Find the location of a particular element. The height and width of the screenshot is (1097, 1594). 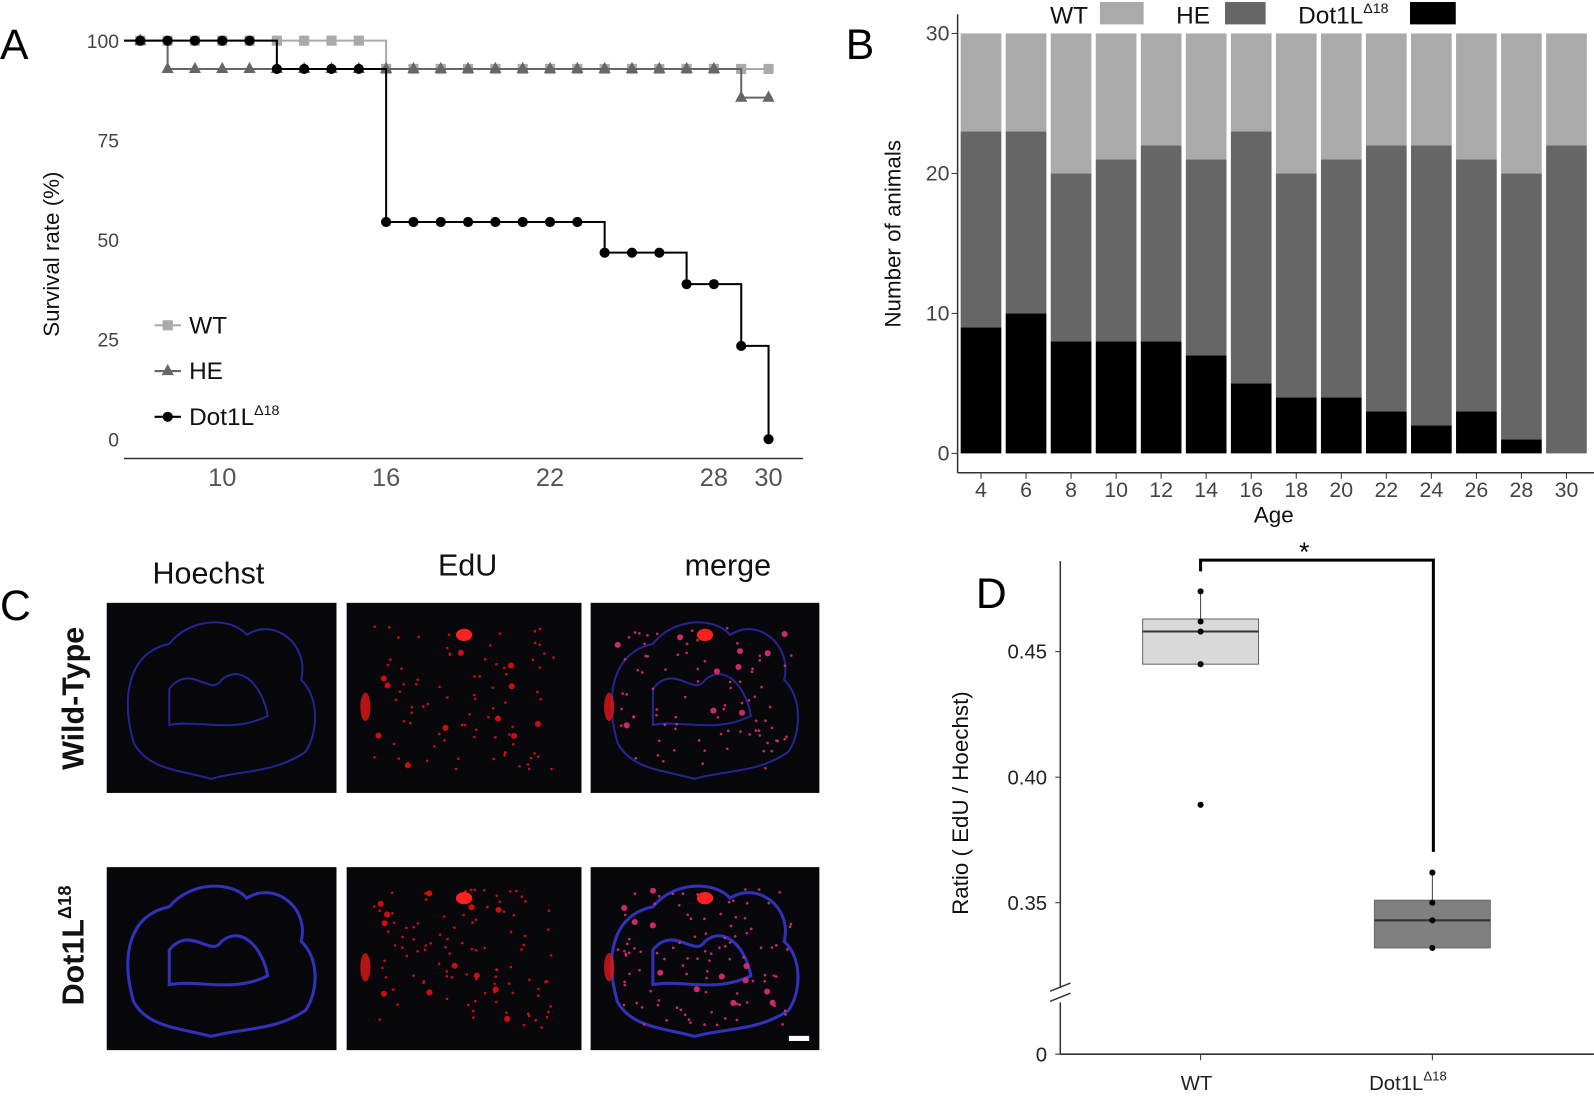

survival-x-tick: 16 is located at coordinates (386, 478).